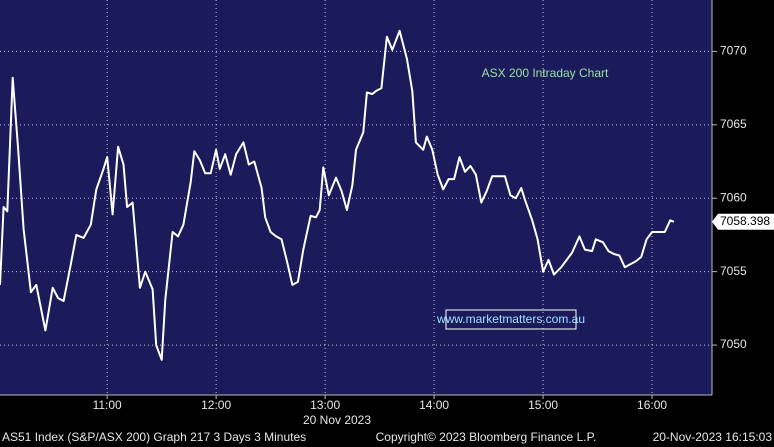 This screenshot has width=774, height=447. I want to click on footer-center: Copyright© 2023 Bloomberg Finance L.P., so click(486, 437).